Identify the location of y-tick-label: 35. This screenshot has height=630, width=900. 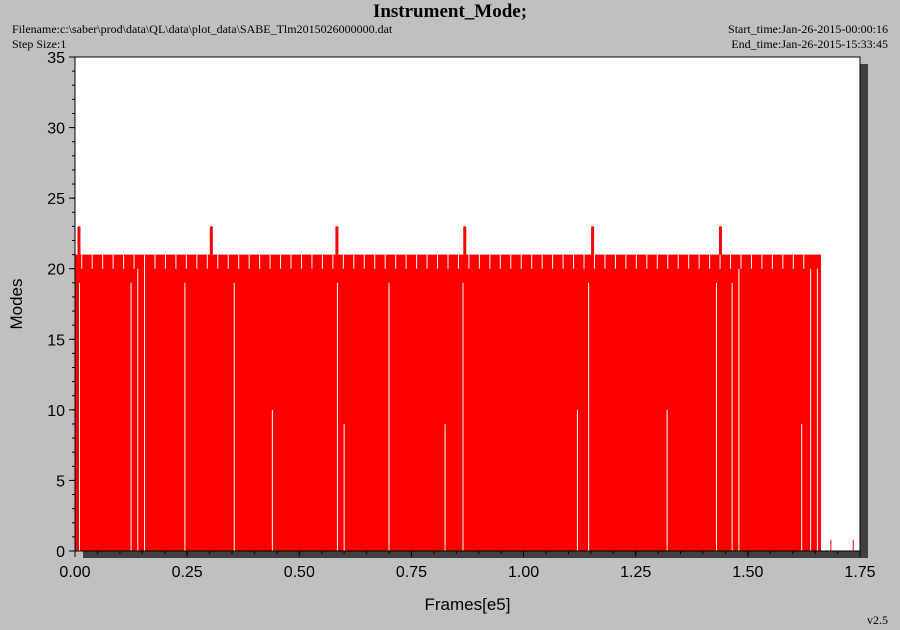
(56, 58).